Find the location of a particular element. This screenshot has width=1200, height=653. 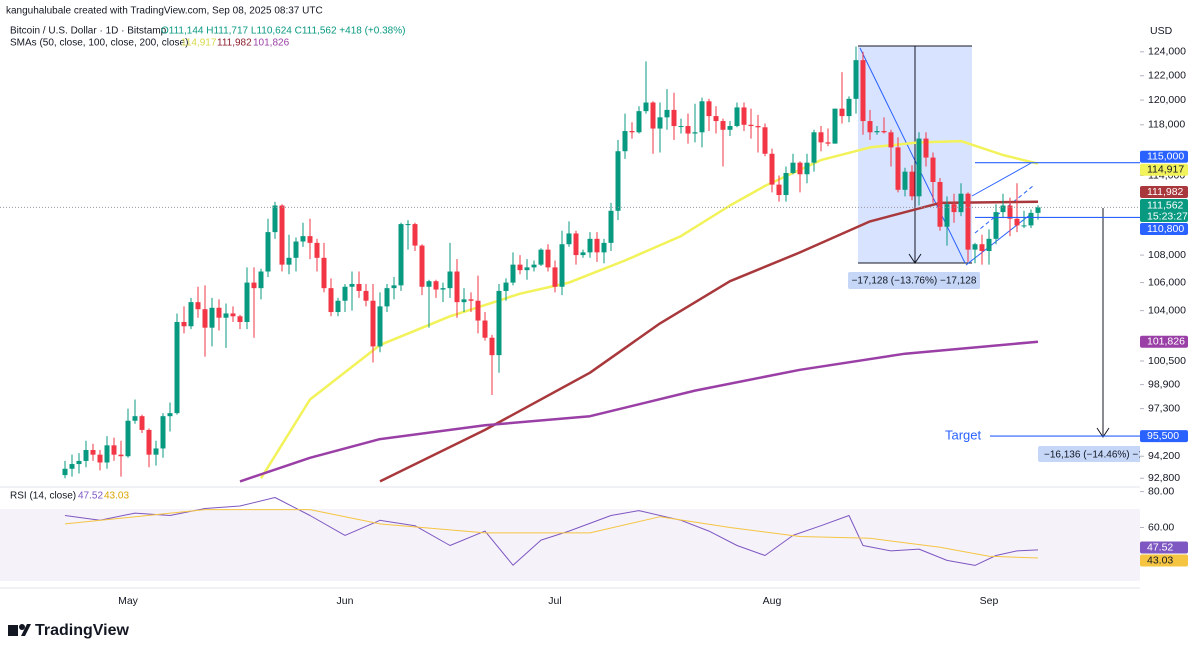

y-tick-label: 120,000 is located at coordinates (1167, 100).